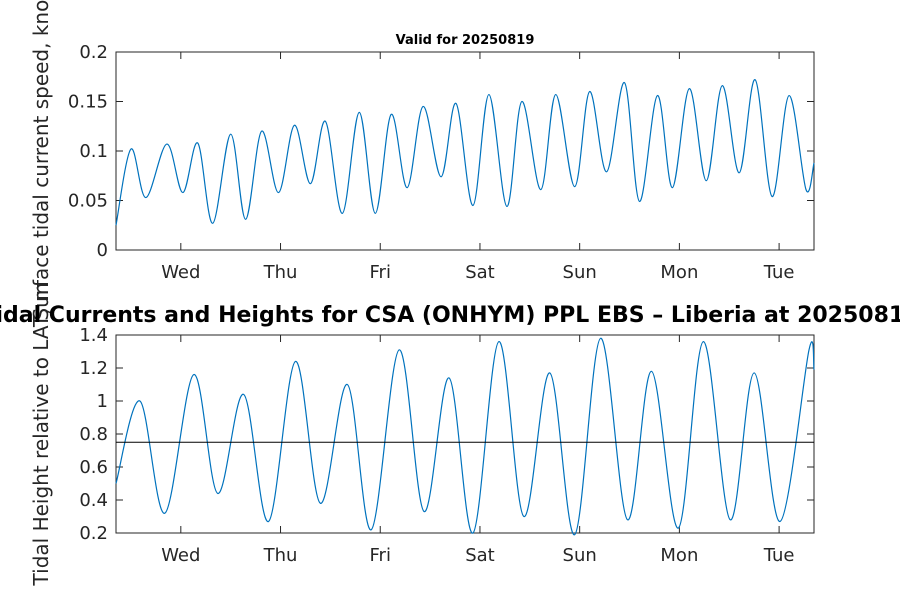 This screenshot has height=600, width=900. Describe the element at coordinates (679, 555) in the screenshot. I see `height-xtick-label: Mon` at that location.